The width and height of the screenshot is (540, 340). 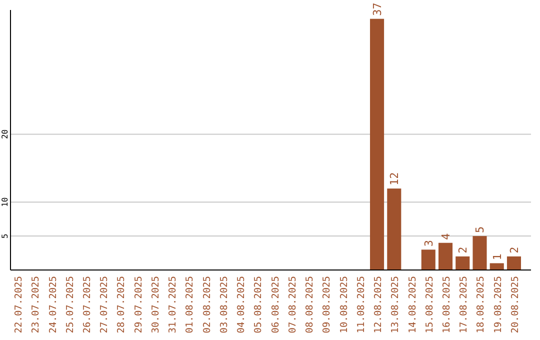 I want to click on x-tick-label: 28.07.2025, so click(x=122, y=305).